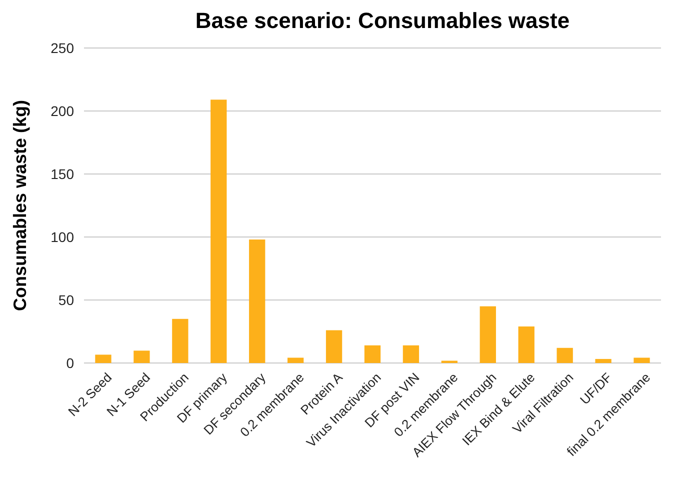 Image resolution: width=673 pixels, height=484 pixels. I want to click on y-tick-label: 100, so click(62, 236).